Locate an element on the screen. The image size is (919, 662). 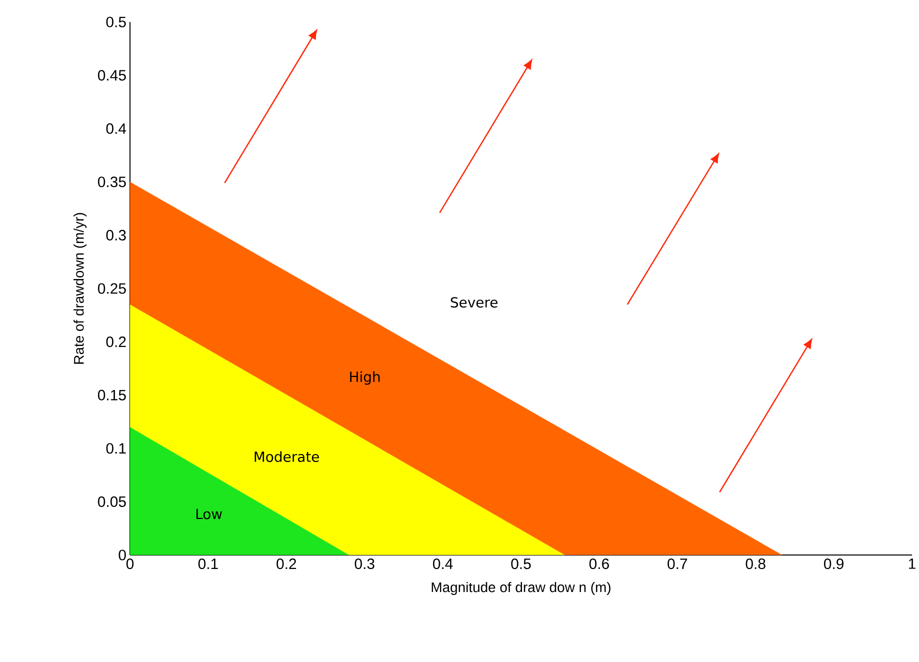
x-tick-label: 0.3 is located at coordinates (364, 564).